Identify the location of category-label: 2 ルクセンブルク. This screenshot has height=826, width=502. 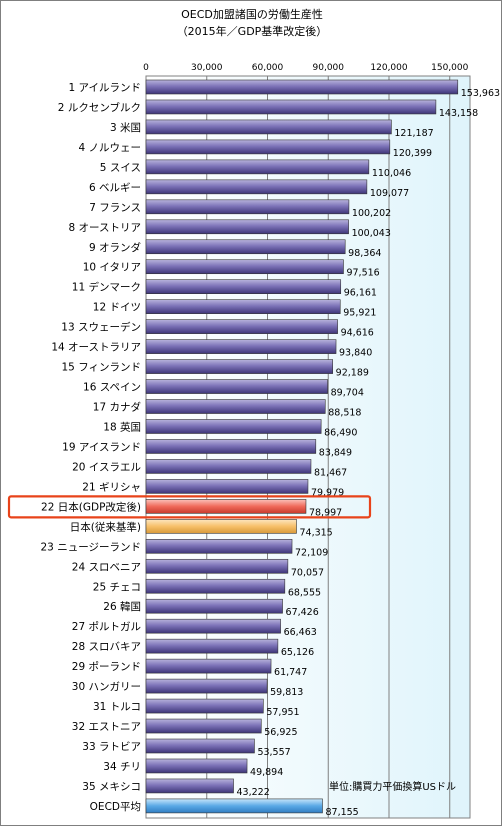
(99, 107).